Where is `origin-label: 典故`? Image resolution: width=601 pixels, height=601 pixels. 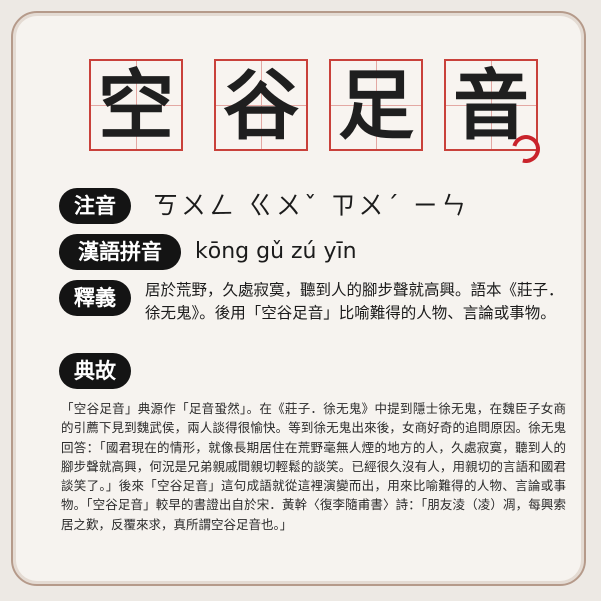 origin-label: 典故 is located at coordinates (95, 371).